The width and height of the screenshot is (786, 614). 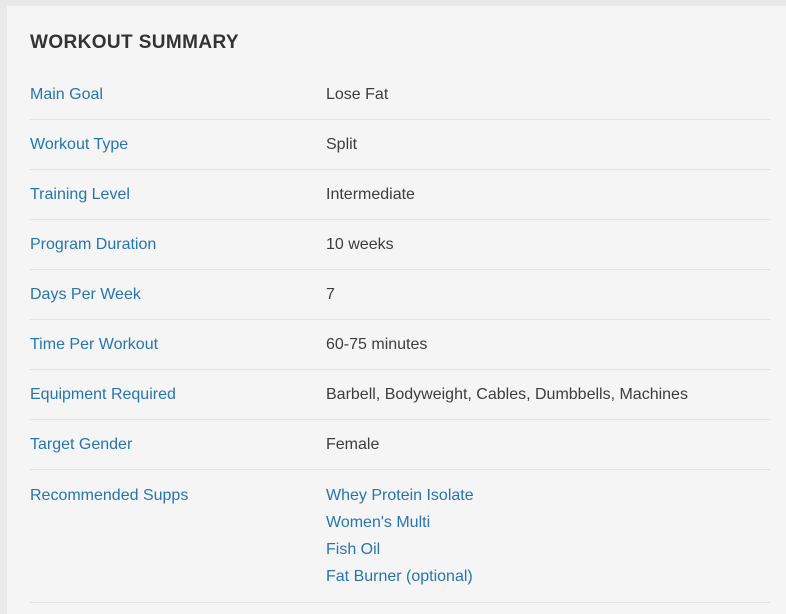 I want to click on row-value-program-duration: 10 weeks, so click(x=360, y=244).